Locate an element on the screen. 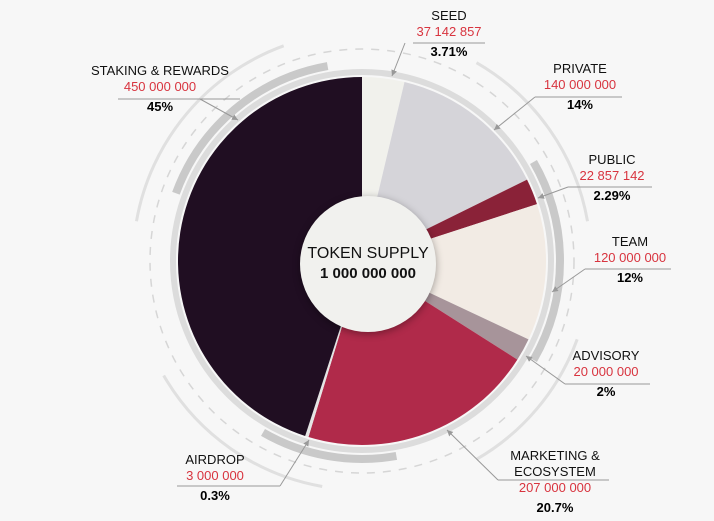 The height and width of the screenshot is (521, 714). slice-amount: 450 000 000 is located at coordinates (160, 86).